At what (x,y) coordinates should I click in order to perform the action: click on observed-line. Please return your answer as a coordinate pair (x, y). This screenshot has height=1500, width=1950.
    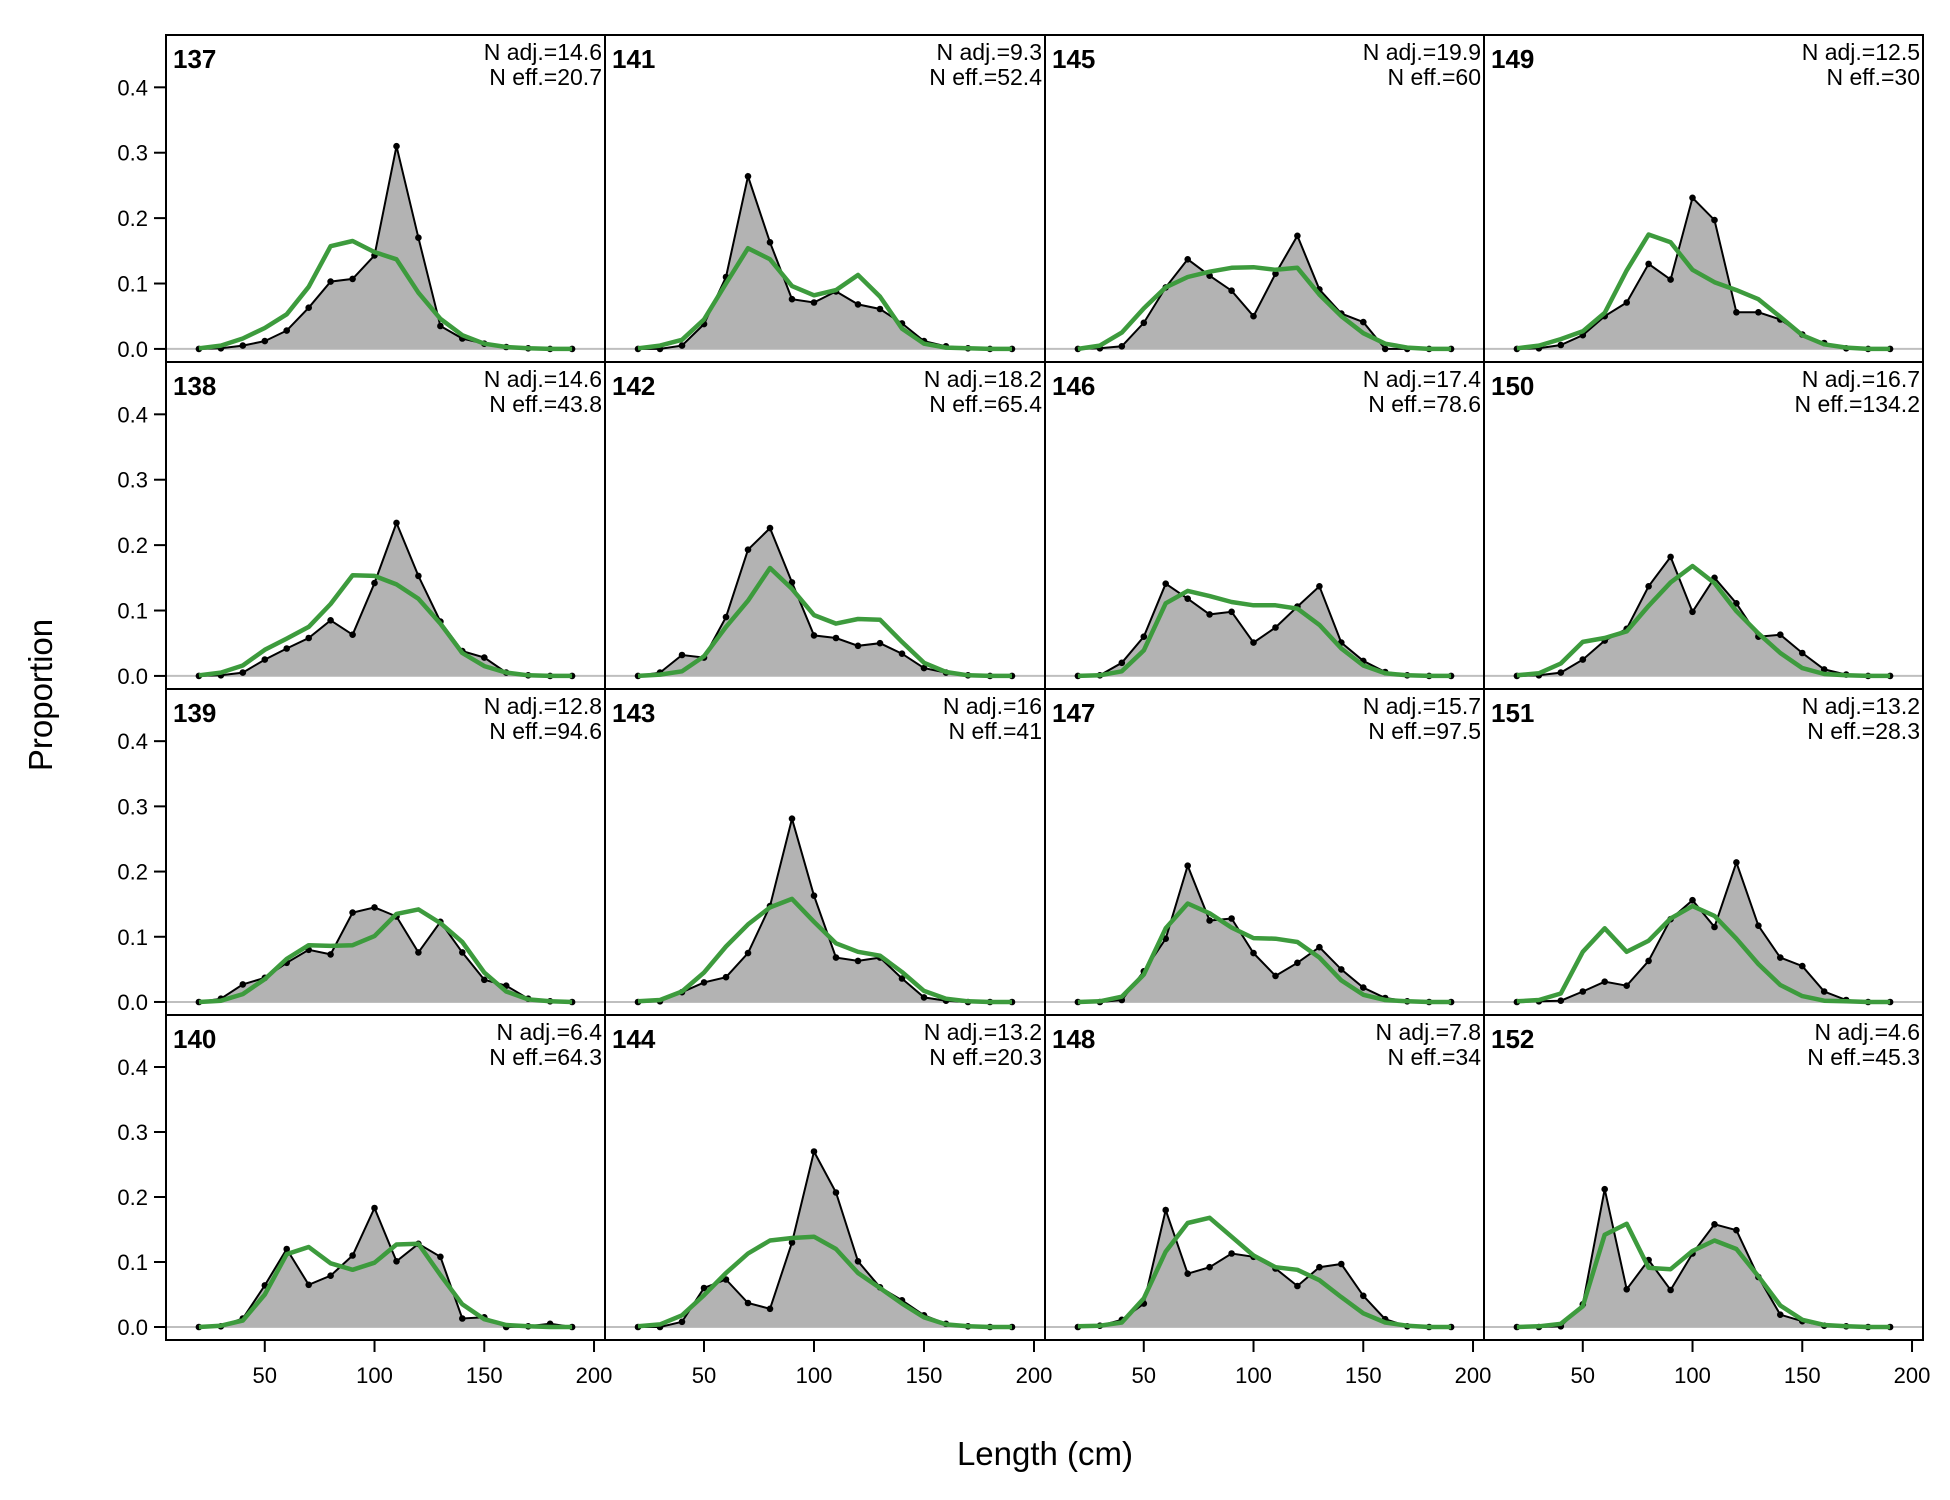
    Looking at the image, I should click on (1703, 931).